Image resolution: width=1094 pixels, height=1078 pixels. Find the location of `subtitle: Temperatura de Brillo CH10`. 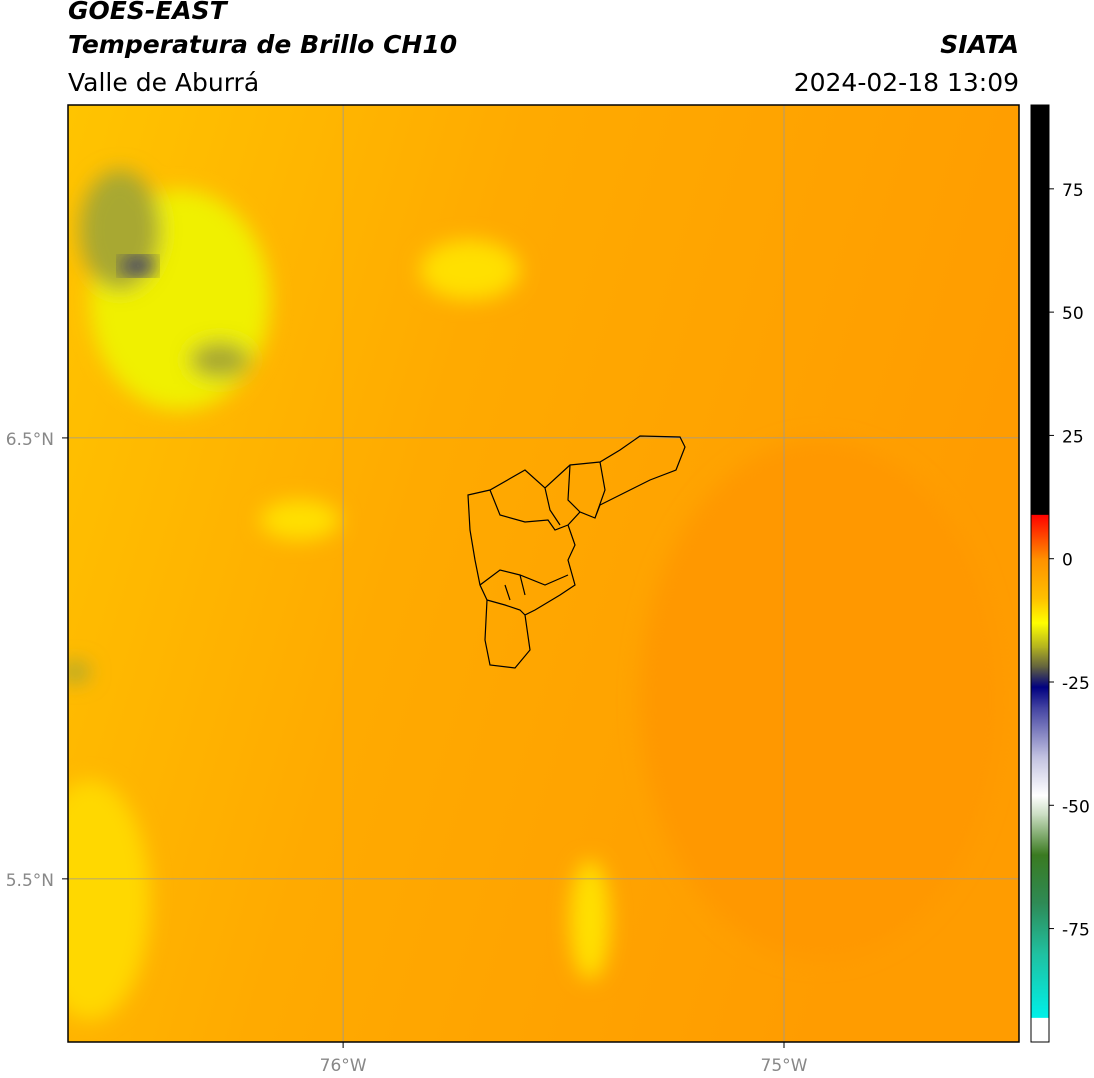

subtitle: Temperatura de Brillo CH10 is located at coordinates (262, 44).